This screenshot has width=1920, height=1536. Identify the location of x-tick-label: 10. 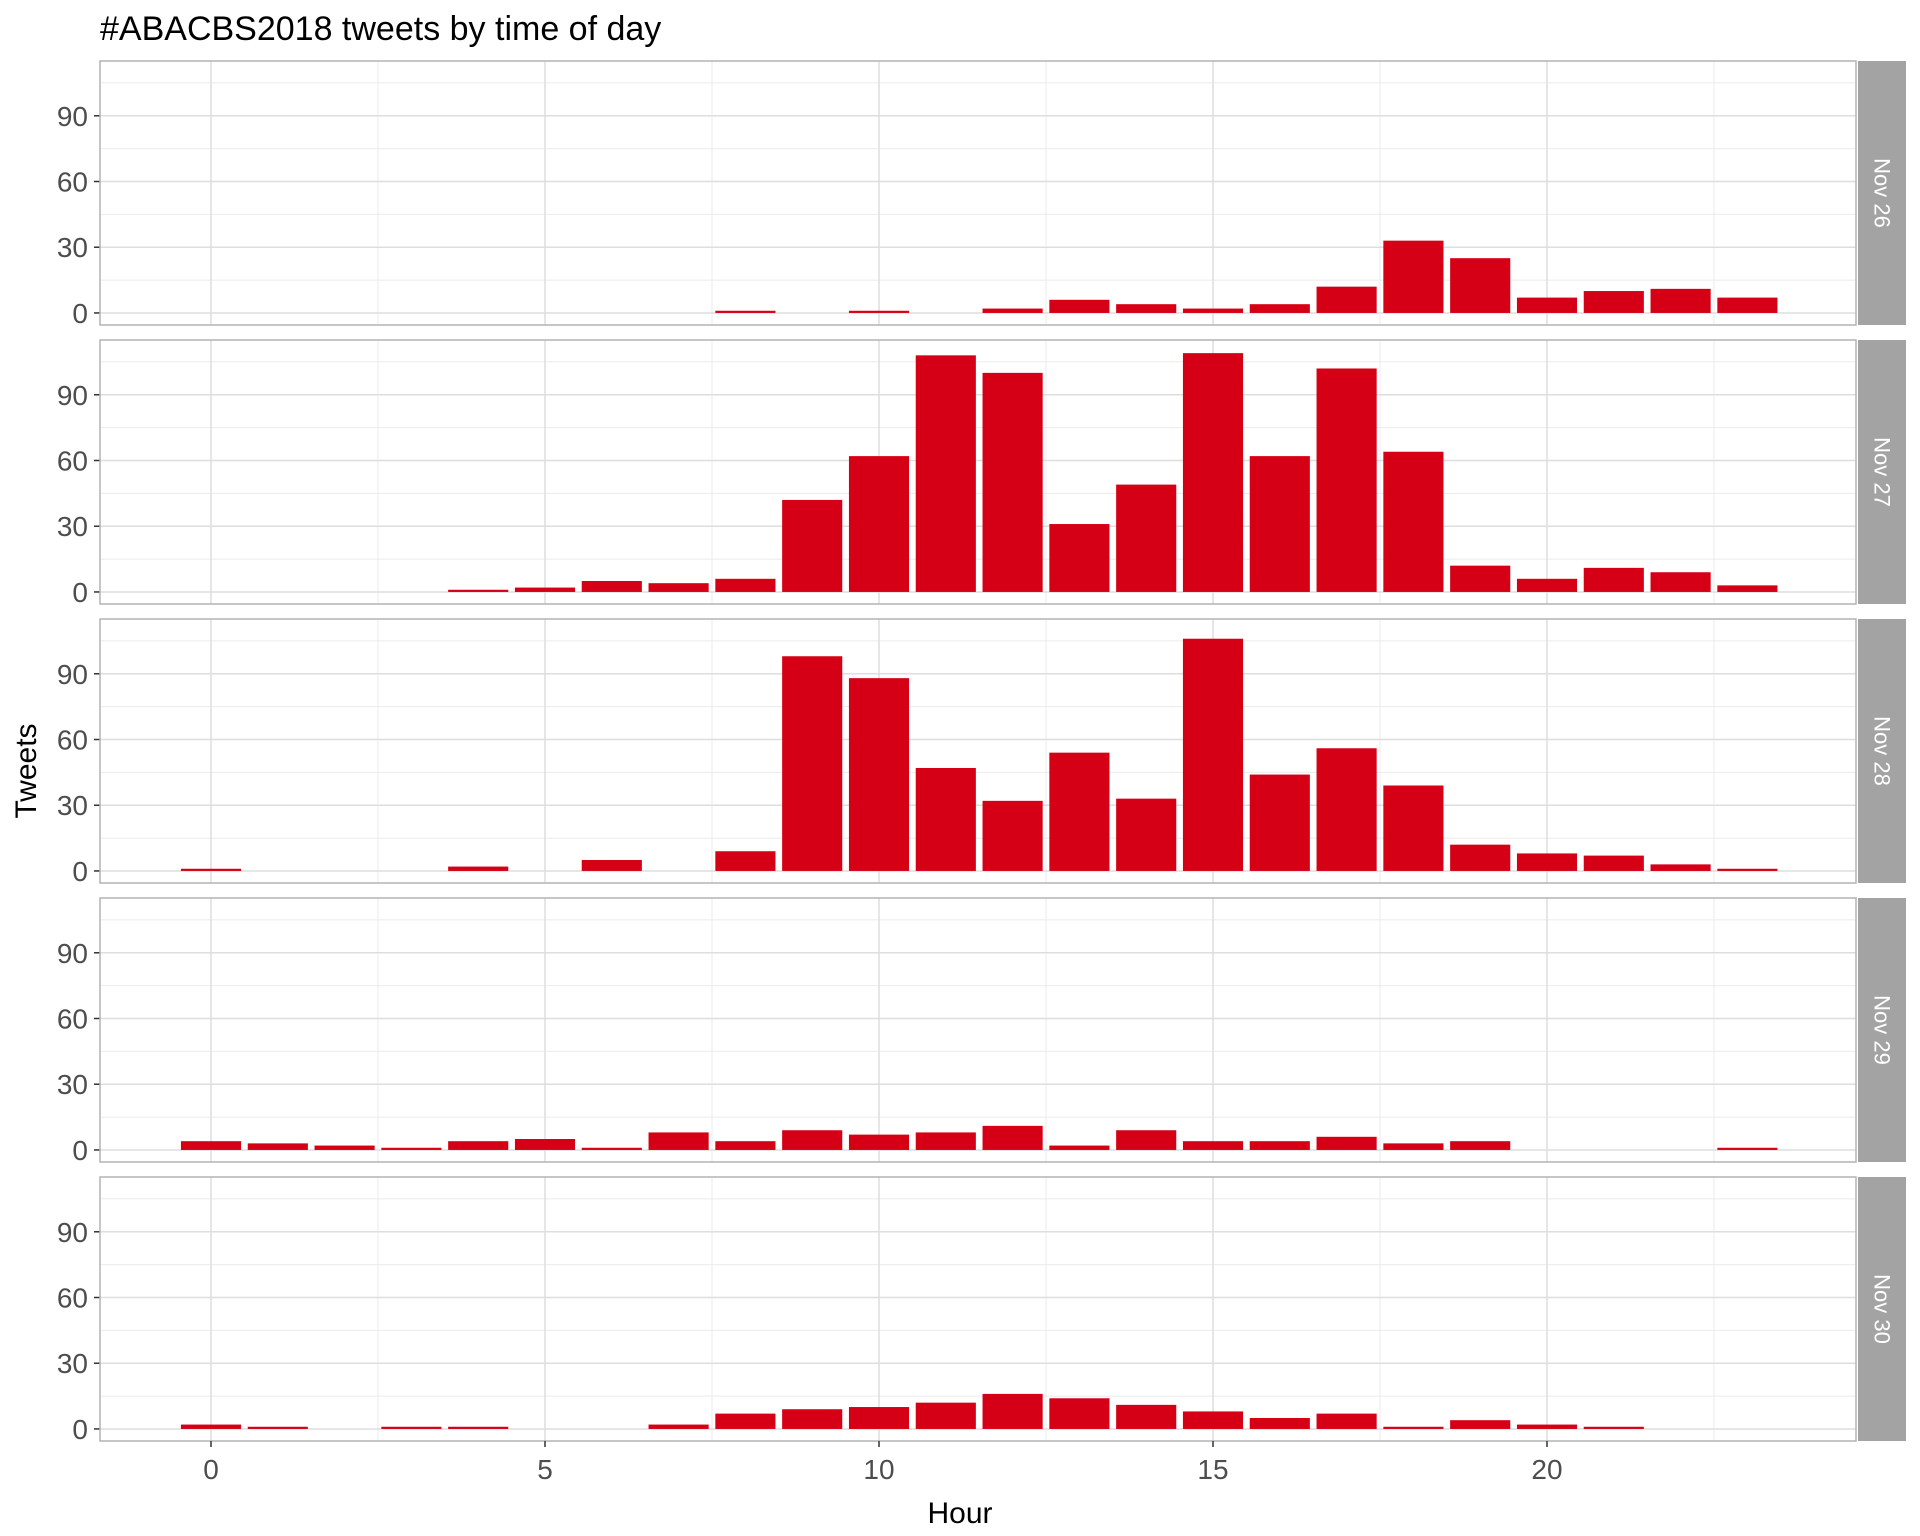
(878, 1469).